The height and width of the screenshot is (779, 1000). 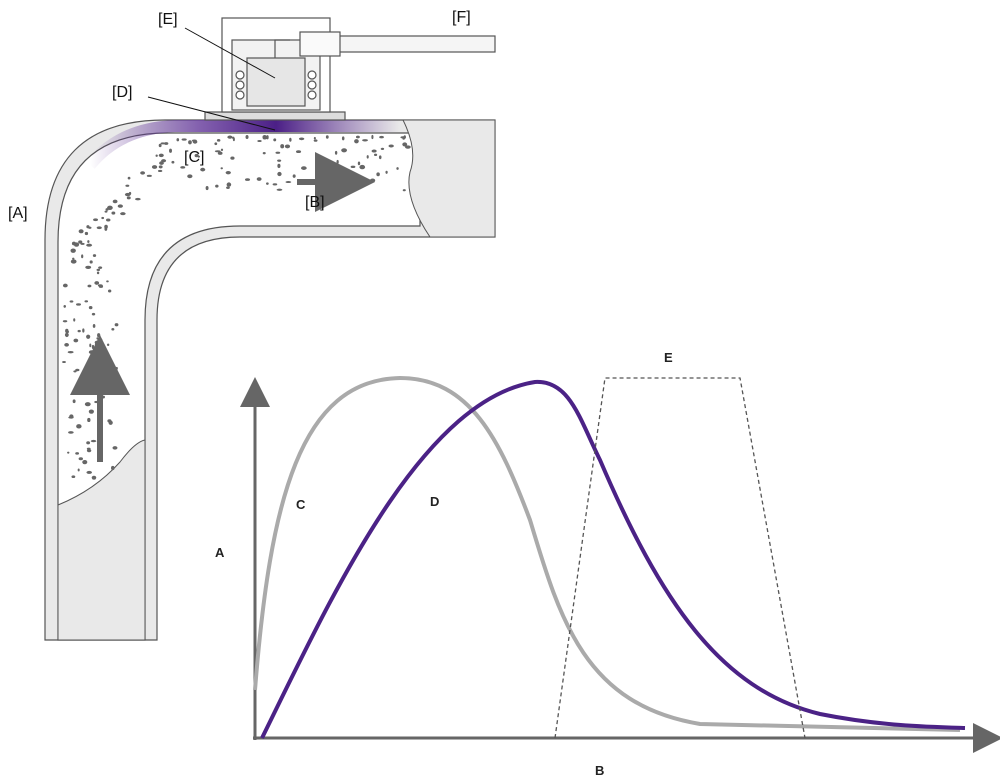 What do you see at coordinates (301, 504) in the screenshot?
I see `curve-label: C` at bounding box center [301, 504].